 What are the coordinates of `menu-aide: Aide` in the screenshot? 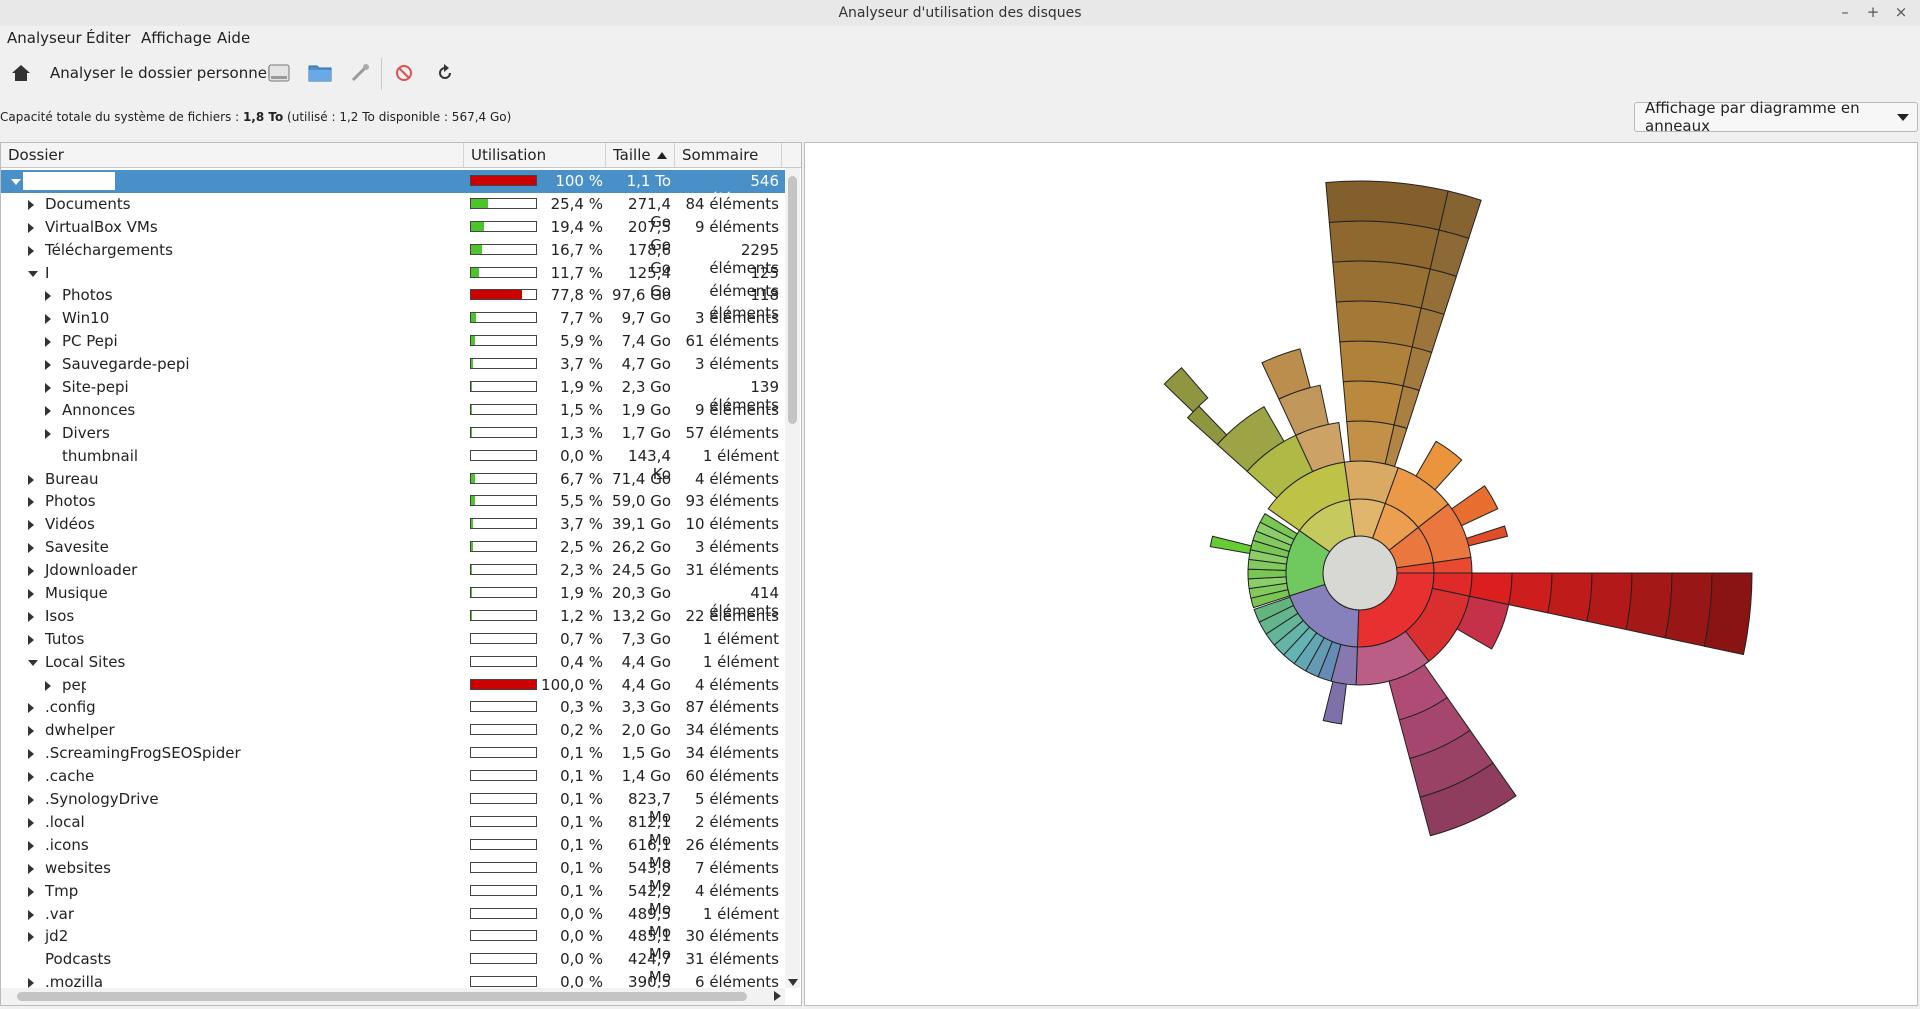 It's located at (234, 38).